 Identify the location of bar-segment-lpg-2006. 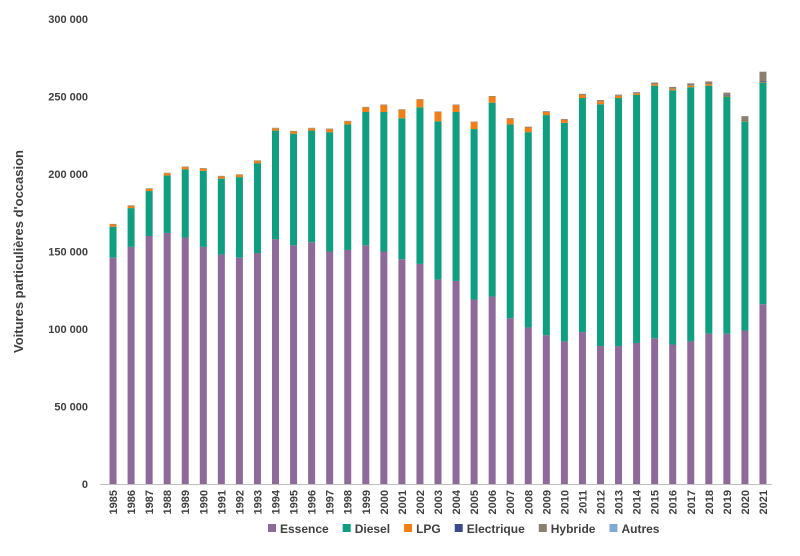
(492, 99).